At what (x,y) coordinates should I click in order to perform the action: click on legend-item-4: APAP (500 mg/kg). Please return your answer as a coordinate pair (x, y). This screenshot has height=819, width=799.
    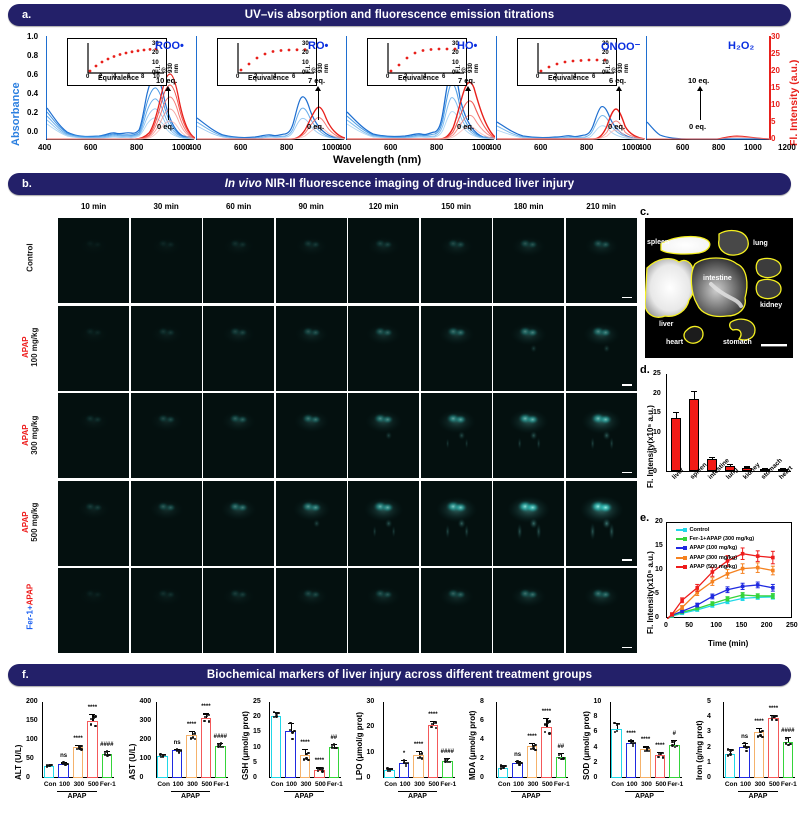
    Looking at the image, I should click on (706, 567).